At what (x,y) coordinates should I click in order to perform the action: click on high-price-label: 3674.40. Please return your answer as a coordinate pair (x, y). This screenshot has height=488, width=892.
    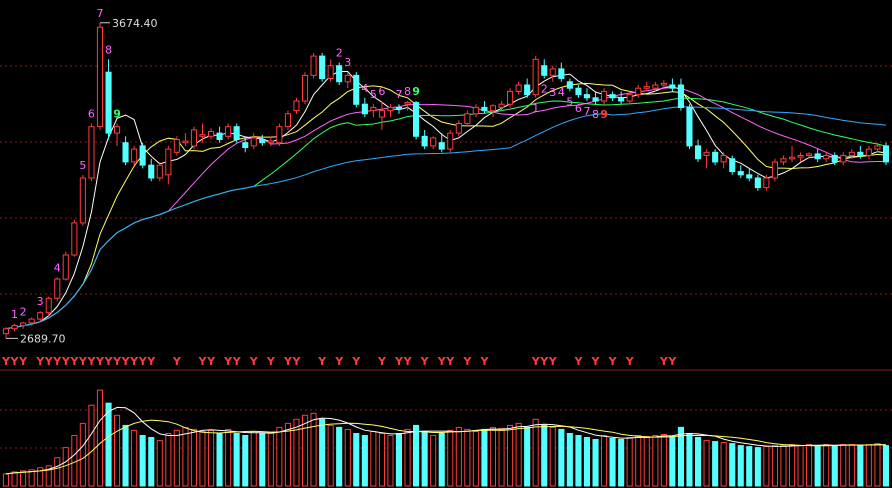
    Looking at the image, I should click on (135, 23).